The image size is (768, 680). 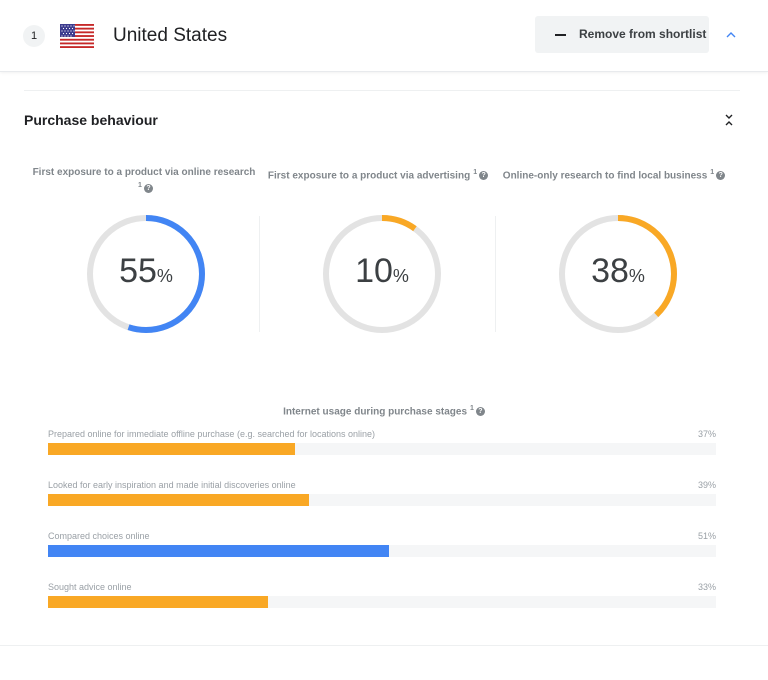 What do you see at coordinates (138, 271) in the screenshot?
I see `donut-value-number: 55` at bounding box center [138, 271].